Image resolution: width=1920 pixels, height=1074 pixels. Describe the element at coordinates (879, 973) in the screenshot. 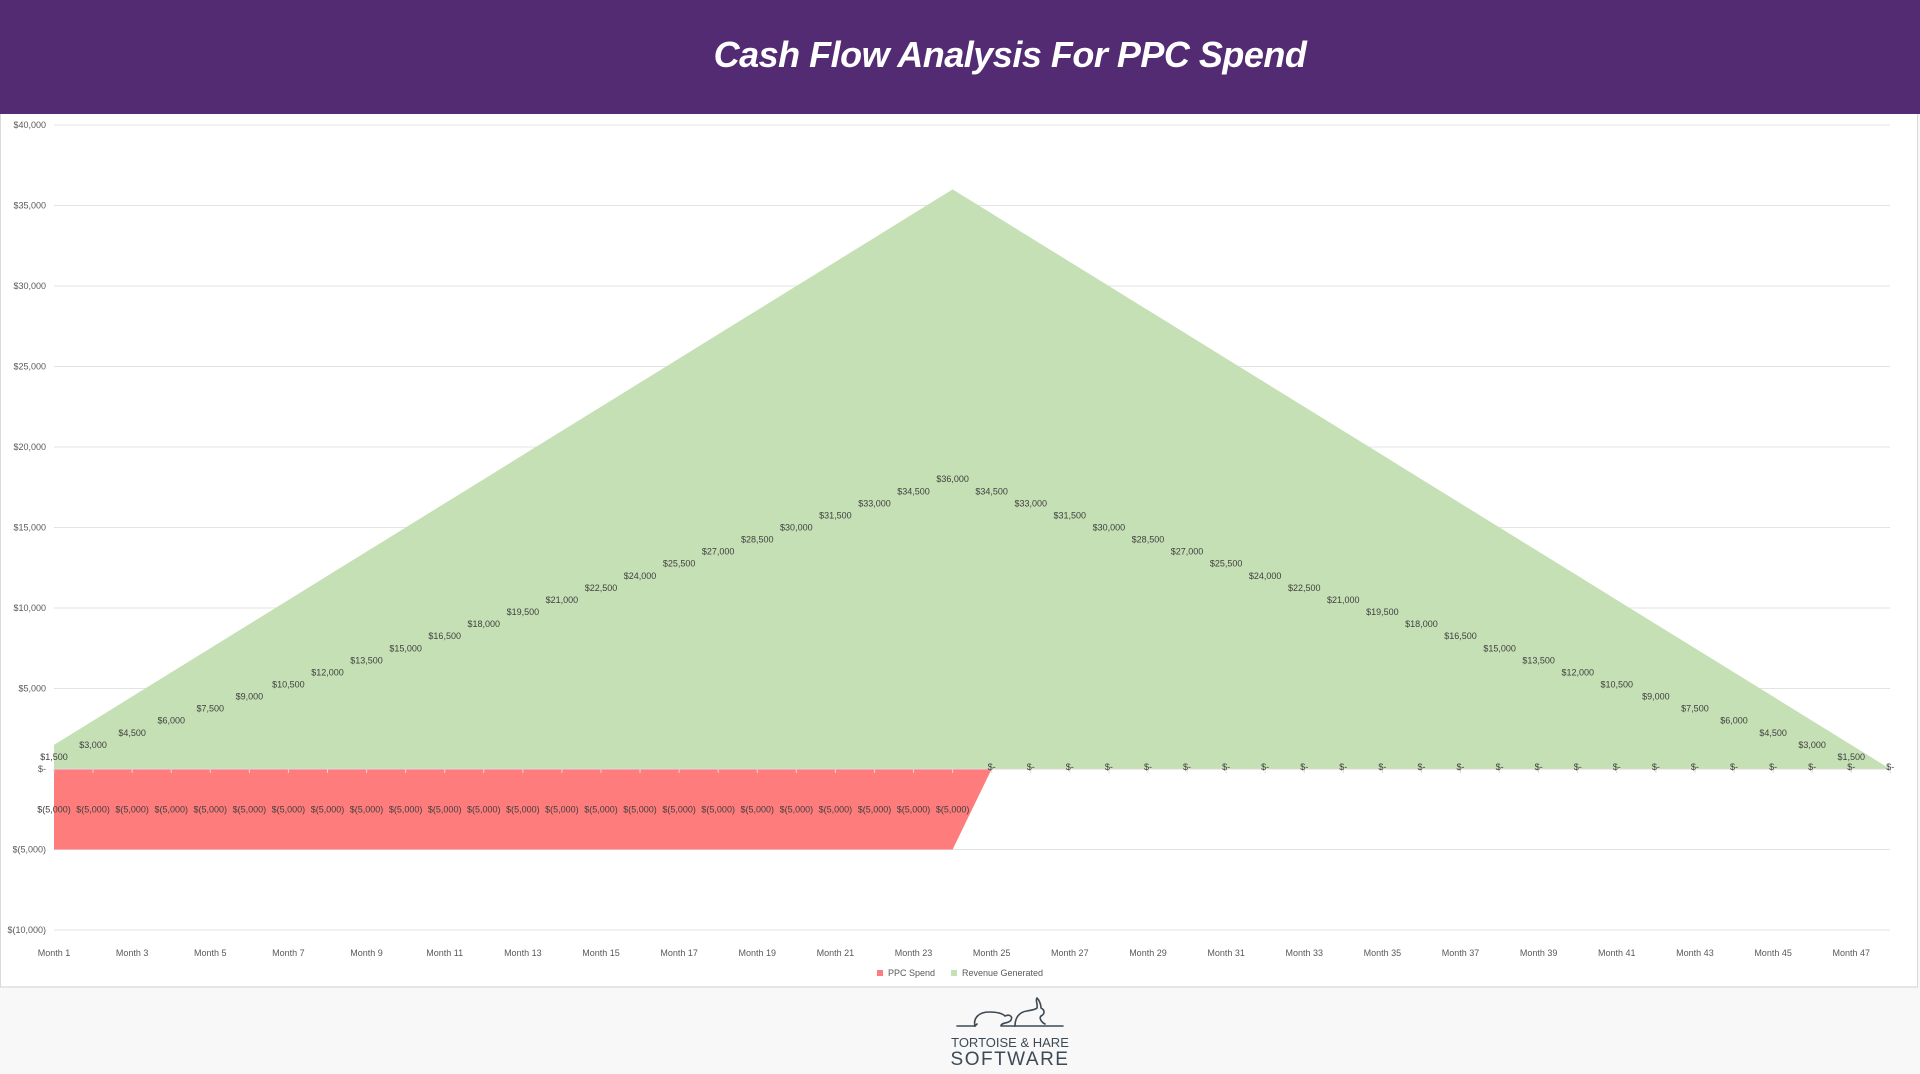

I see `ppc-spend-swatch-icon` at that location.